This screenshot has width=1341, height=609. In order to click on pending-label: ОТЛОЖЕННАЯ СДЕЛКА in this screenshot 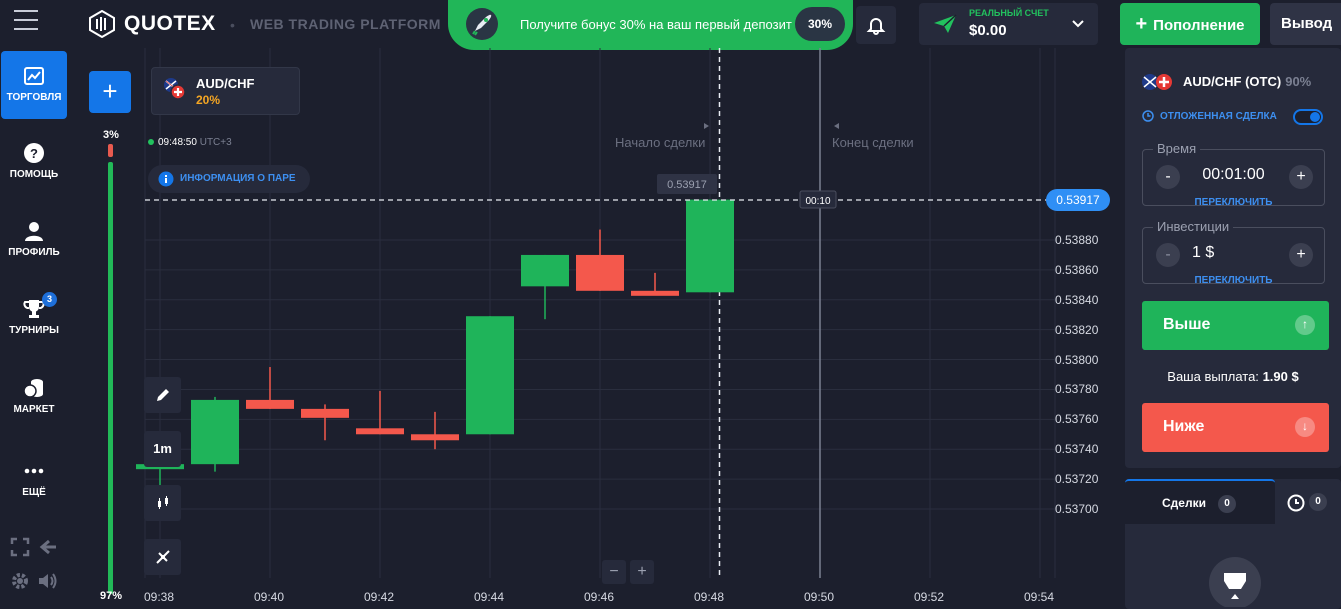, I will do `click(1218, 116)`.